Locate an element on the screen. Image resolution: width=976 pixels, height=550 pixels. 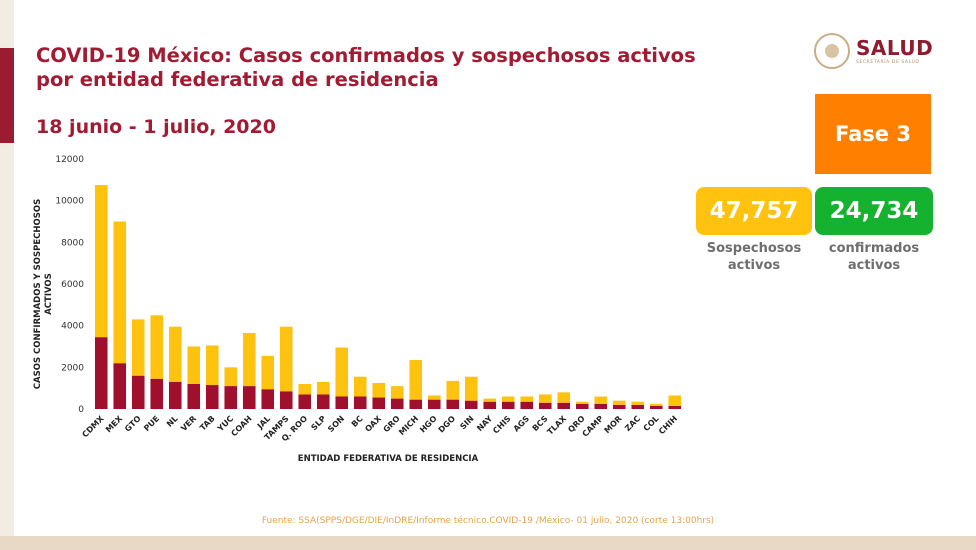
y-tick-label: 6000 is located at coordinates (72, 285).